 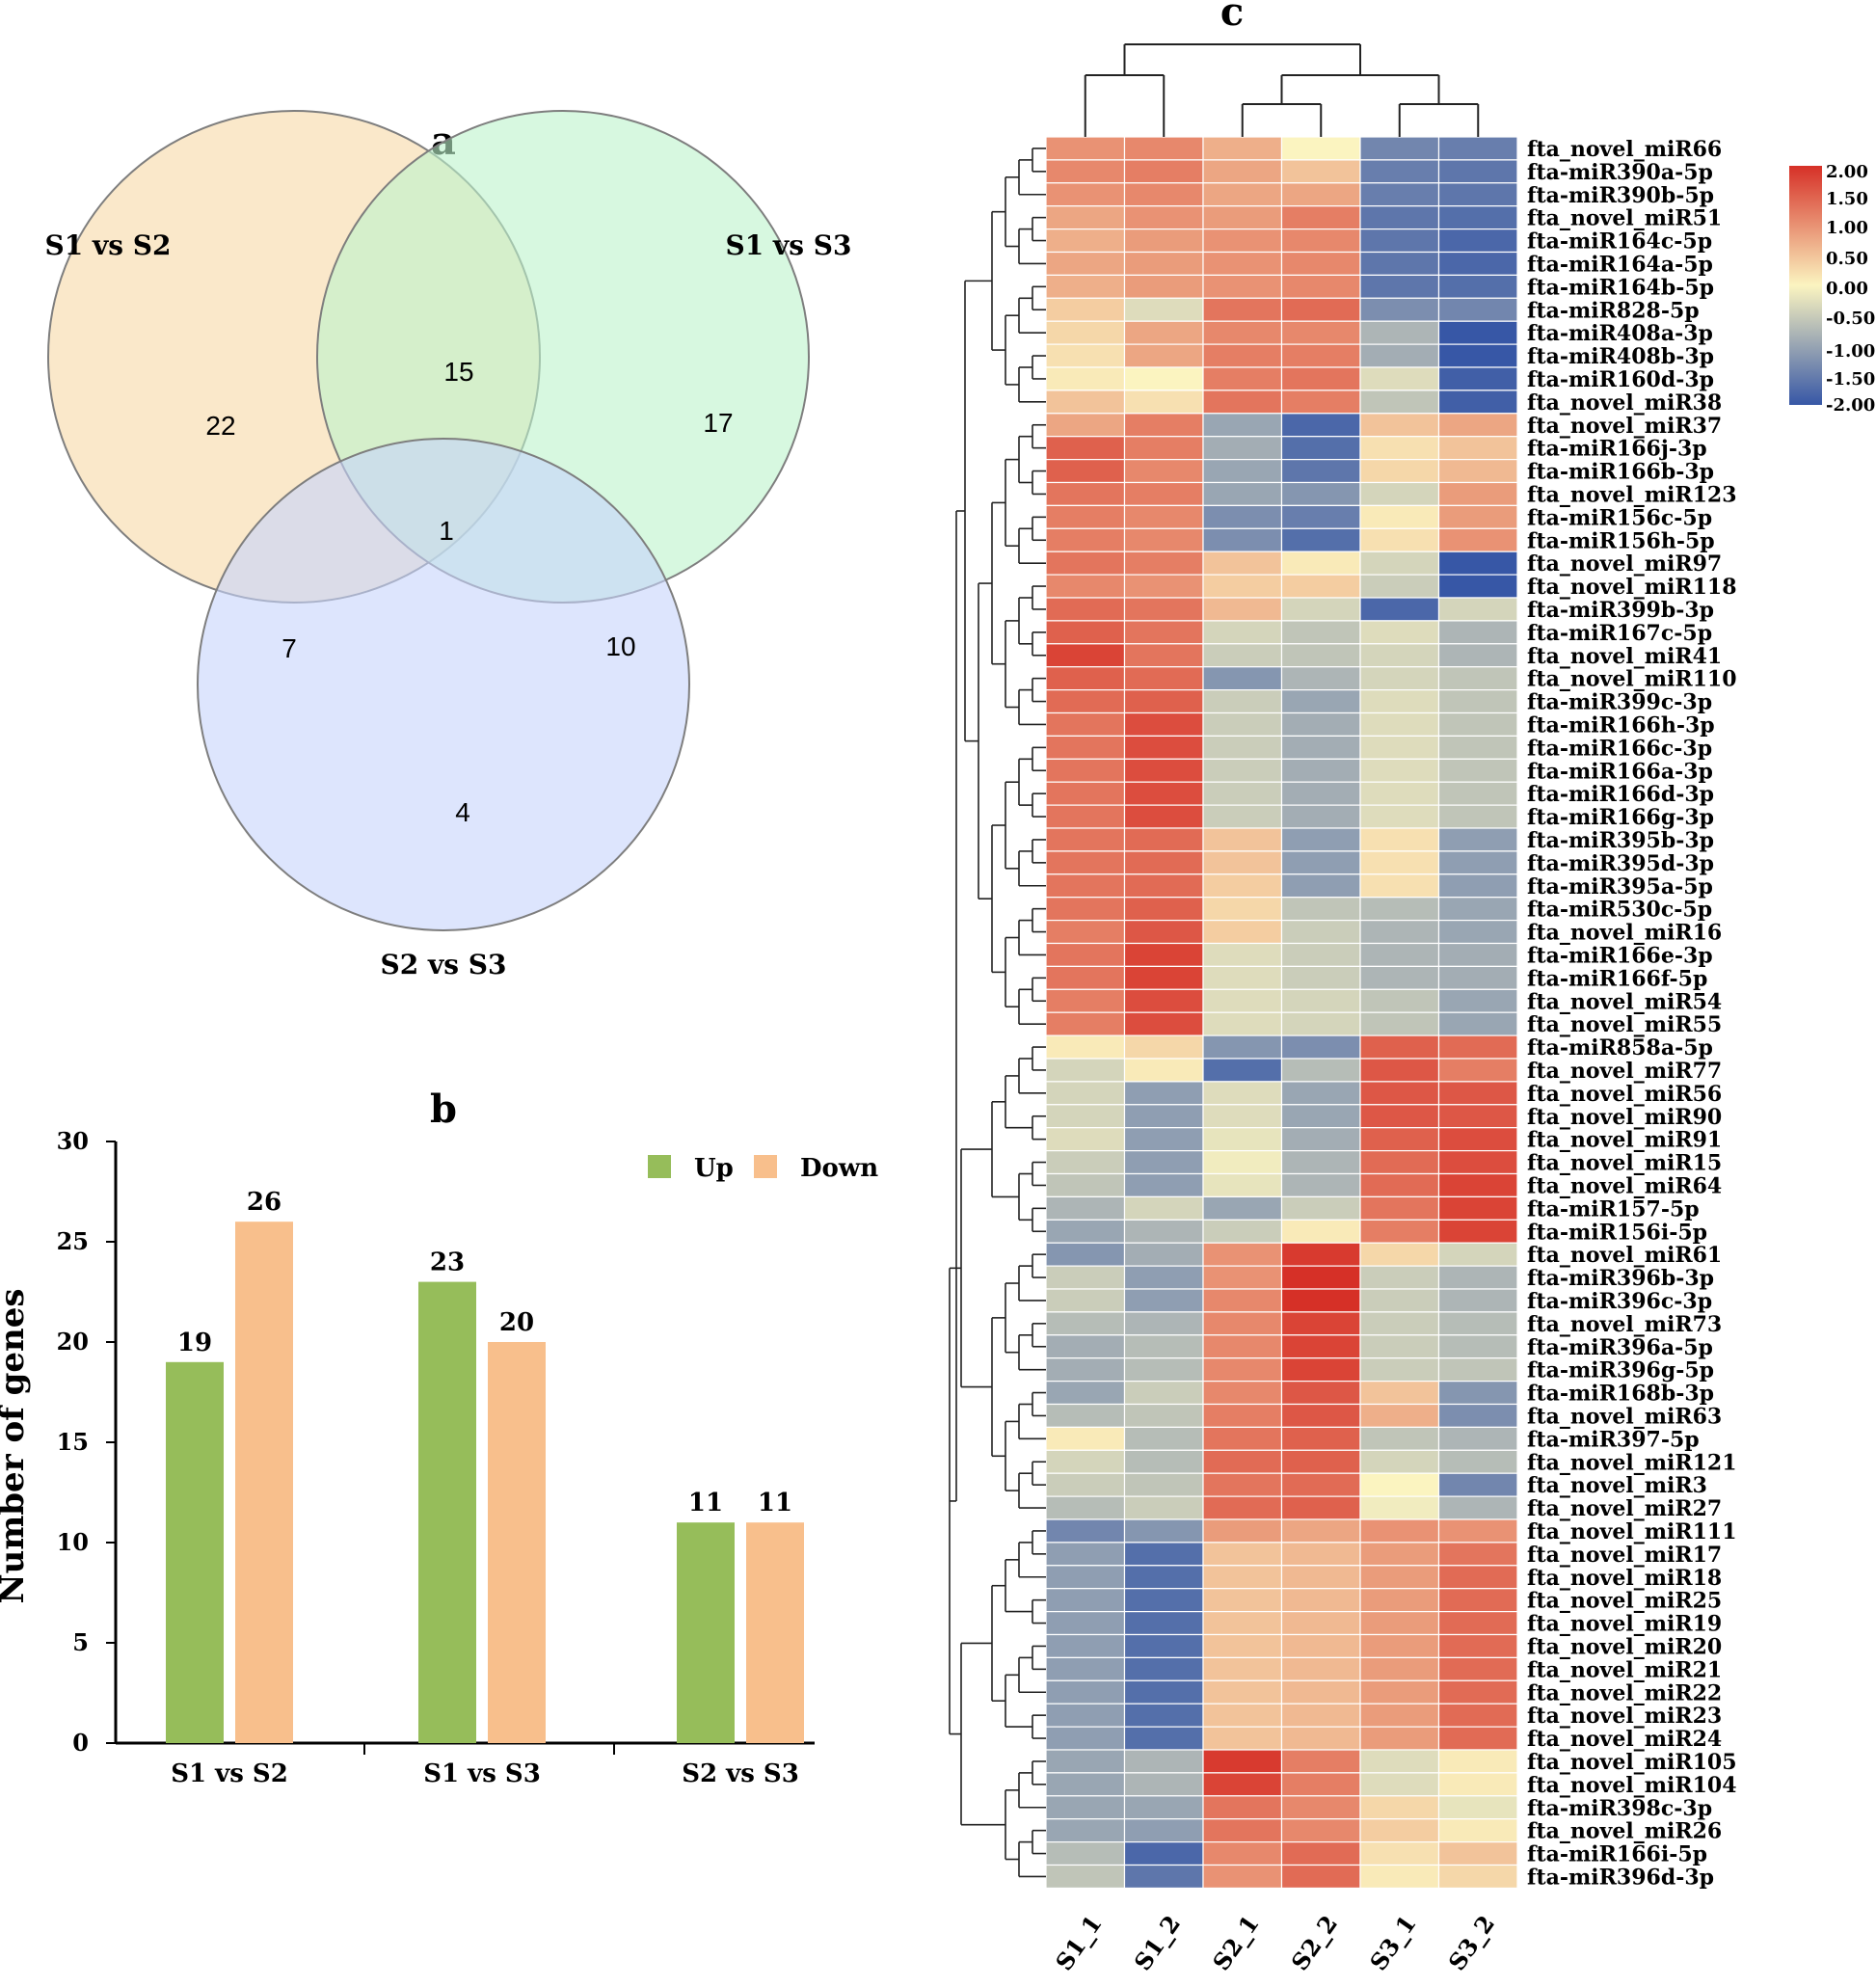 I want to click on bar-marks: 19 26 23 20 11 11, so click(x=485, y=1465).